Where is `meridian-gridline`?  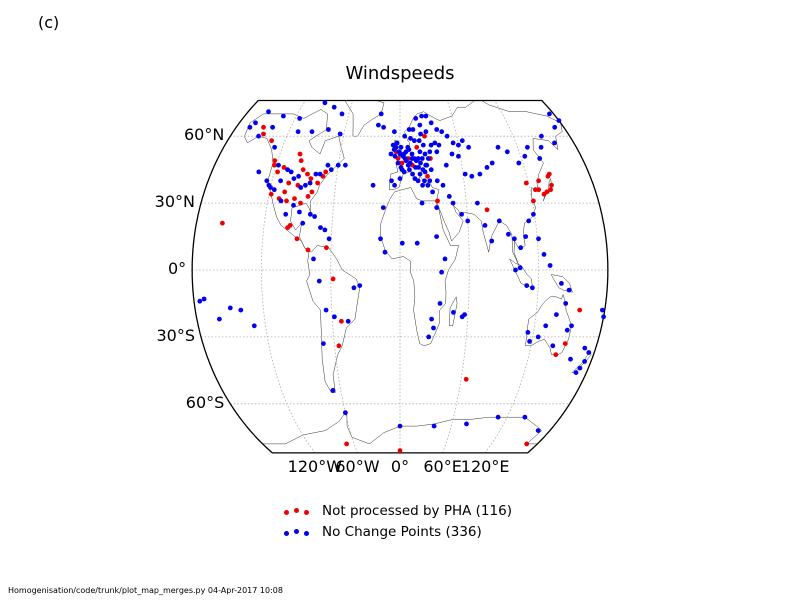 meridian-gridline is located at coordinates (456, 276).